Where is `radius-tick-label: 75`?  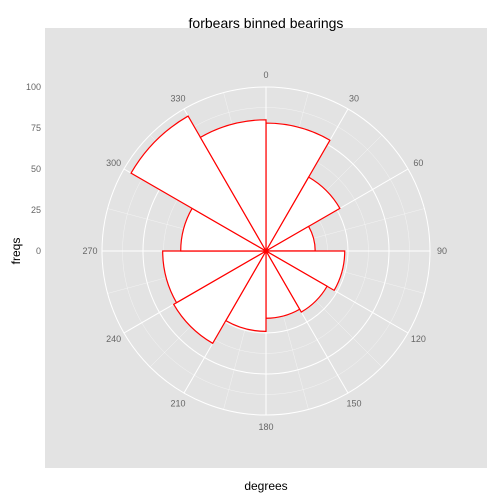
radius-tick-label: 75 is located at coordinates (36, 128).